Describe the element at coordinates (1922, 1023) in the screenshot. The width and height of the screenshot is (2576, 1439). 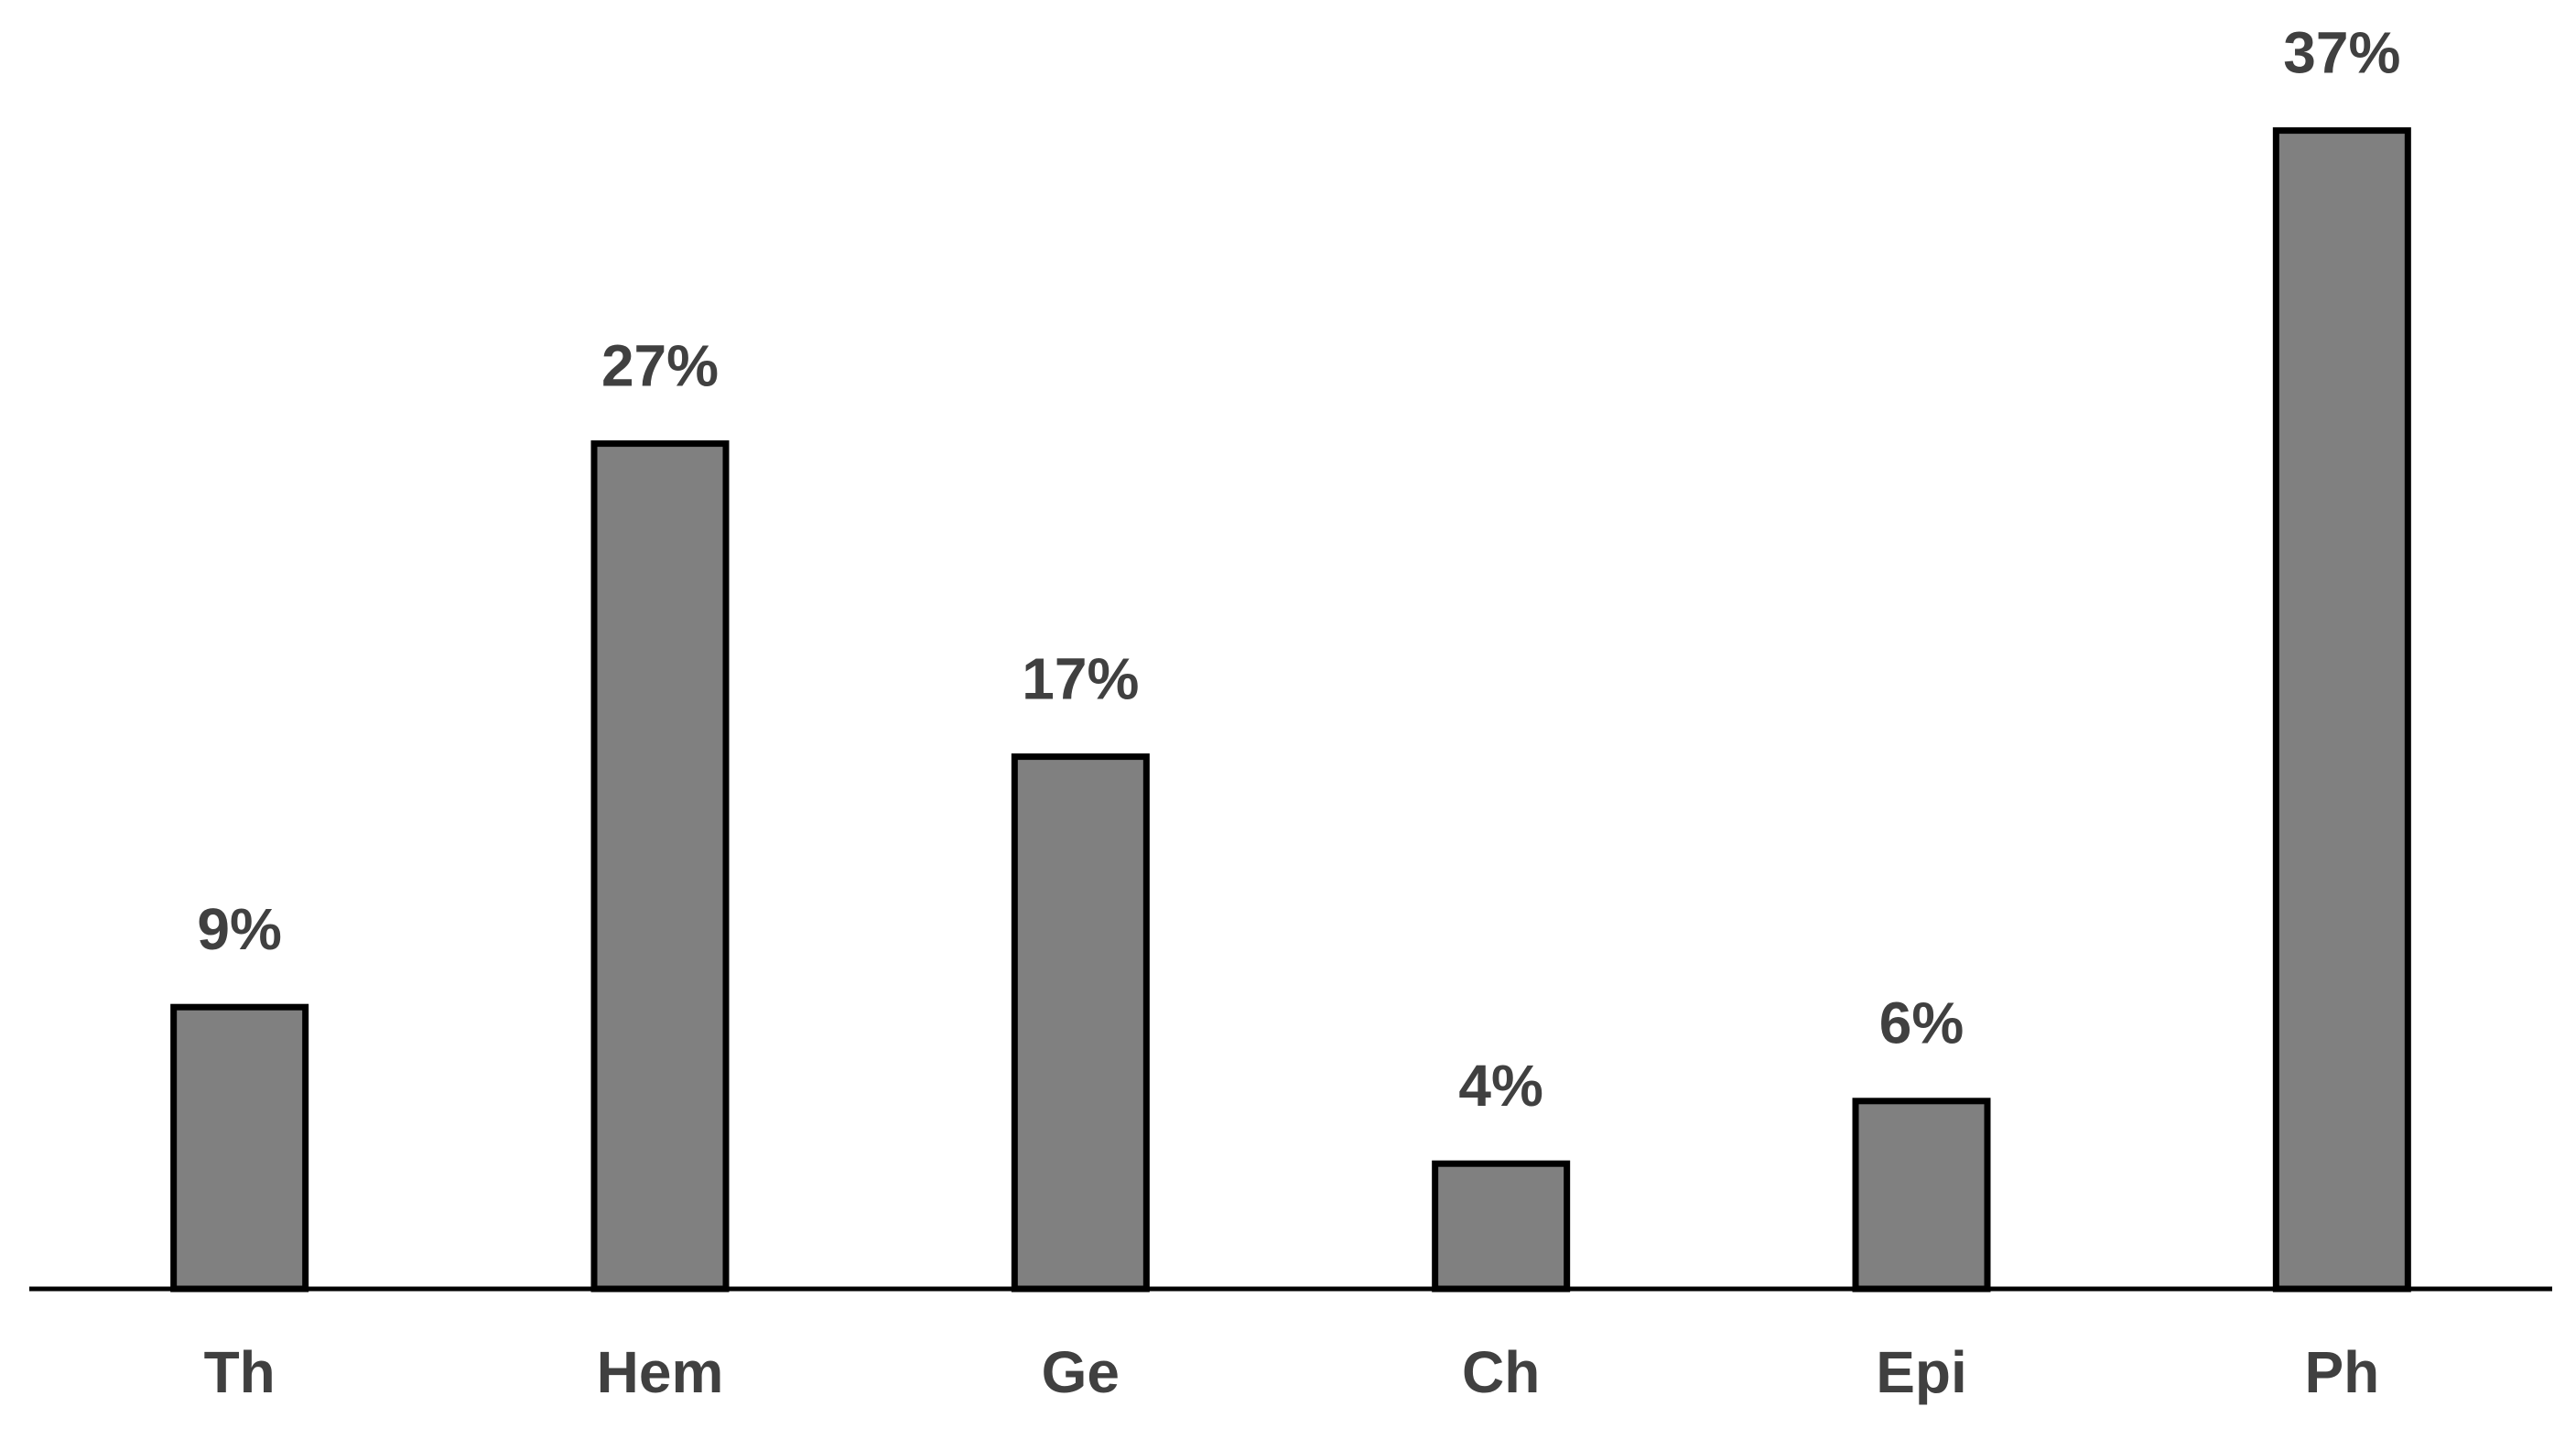
I see `value-label: 6%` at that location.